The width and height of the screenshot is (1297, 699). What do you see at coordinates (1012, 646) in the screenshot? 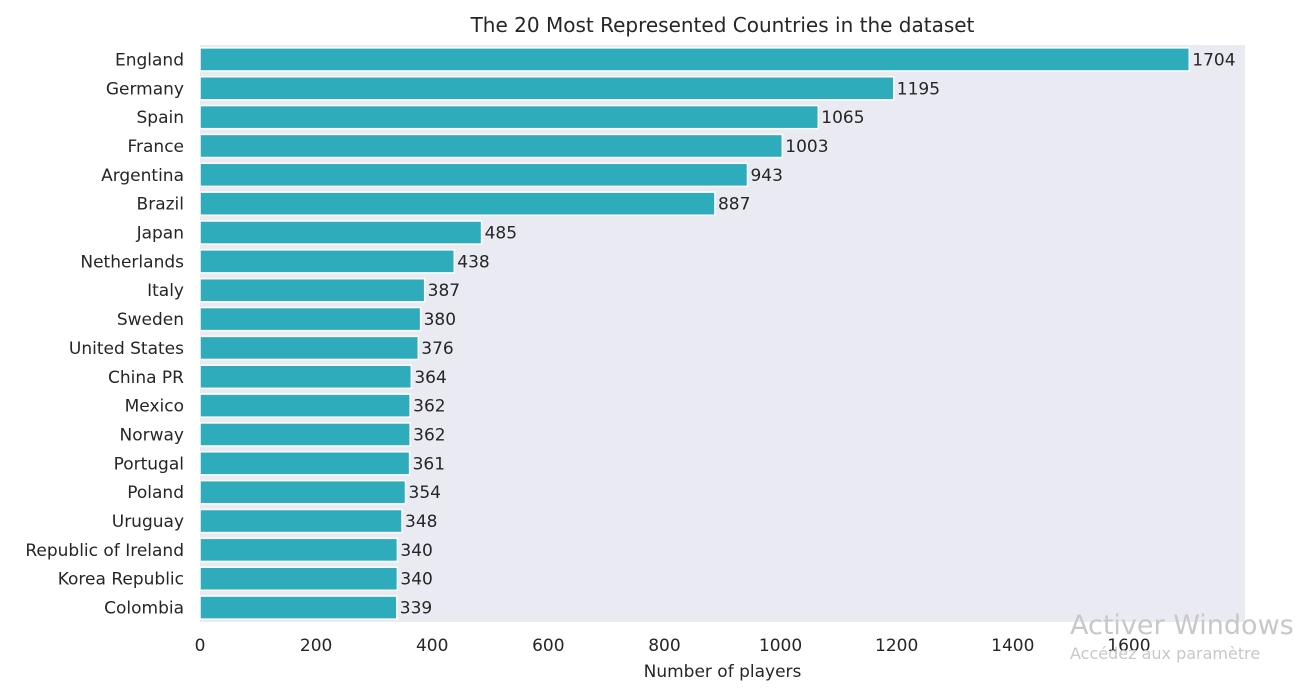
I see `x-tick-label: 1400` at bounding box center [1012, 646].